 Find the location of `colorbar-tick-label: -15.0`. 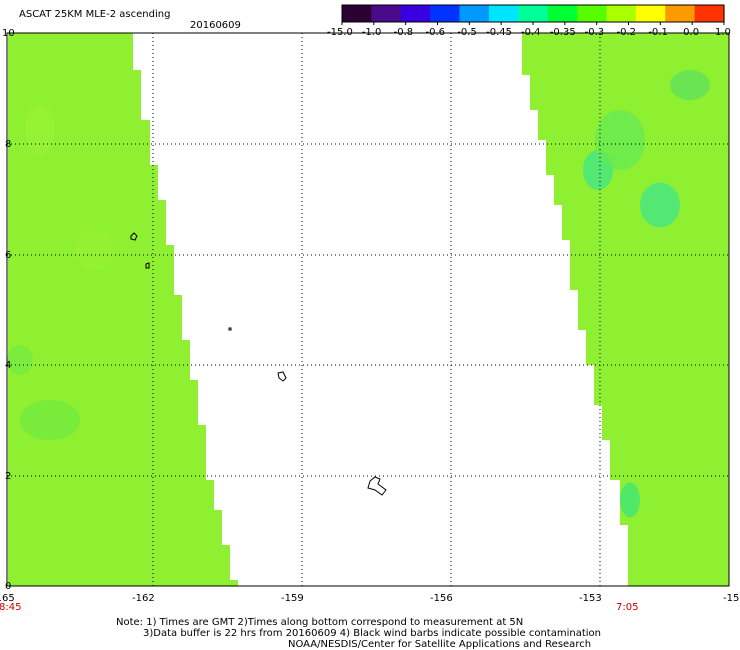

colorbar-tick-label: -15.0 is located at coordinates (340, 32).